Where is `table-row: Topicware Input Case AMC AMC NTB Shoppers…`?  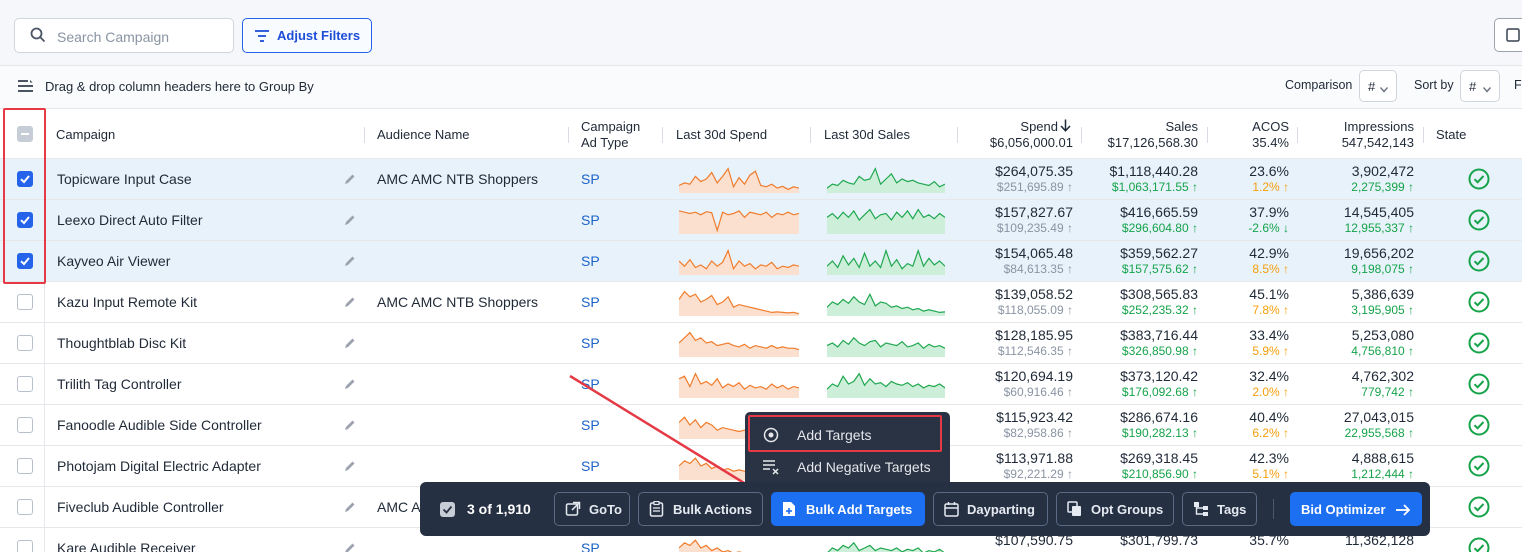 table-row: Topicware Input Case AMC AMC NTB Shoppers… is located at coordinates (761, 179).